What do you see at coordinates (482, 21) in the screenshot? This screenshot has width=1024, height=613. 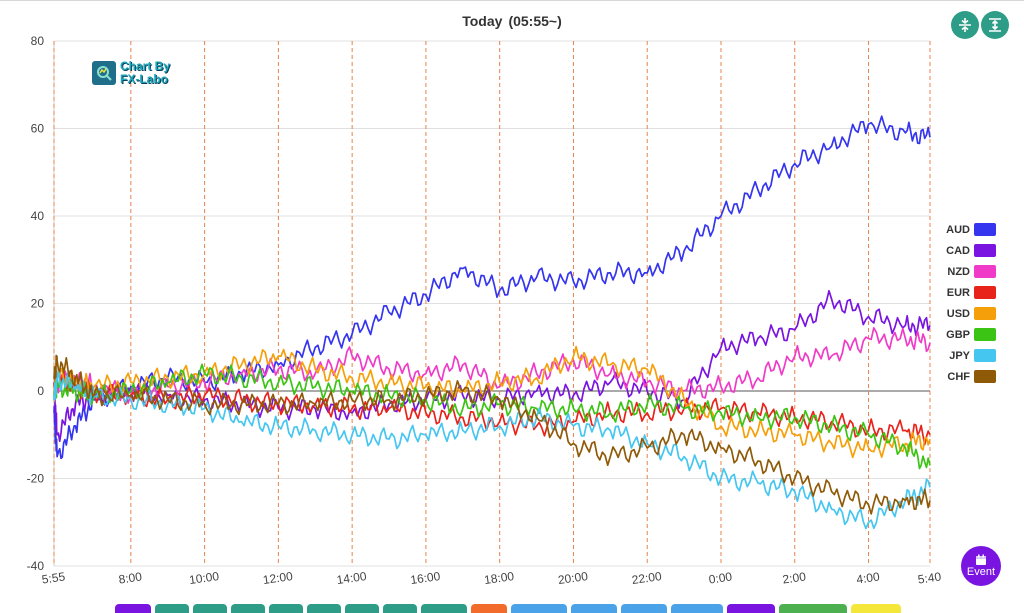 I see `chart-title-text: Today` at bounding box center [482, 21].